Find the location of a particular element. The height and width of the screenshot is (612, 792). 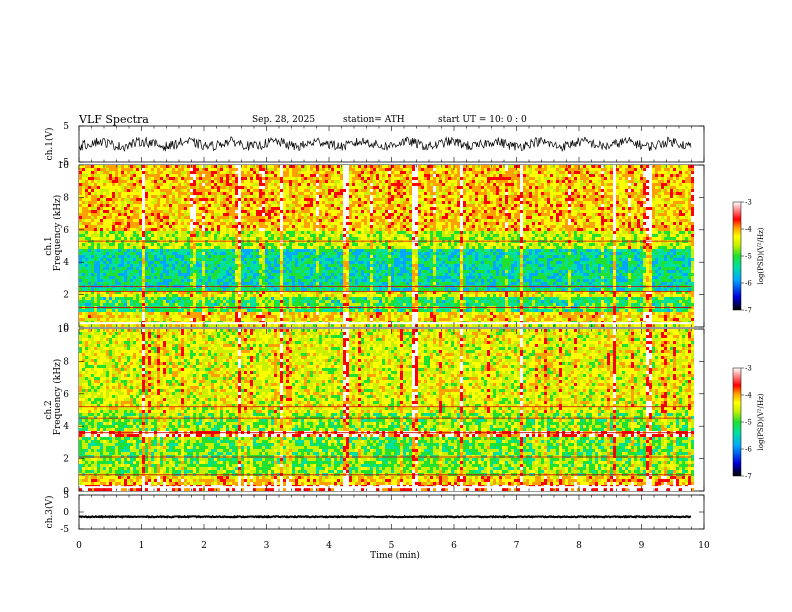

colorbar-ch2-ticks: -3 -4 -5 -6 -7 is located at coordinates (746, 423).